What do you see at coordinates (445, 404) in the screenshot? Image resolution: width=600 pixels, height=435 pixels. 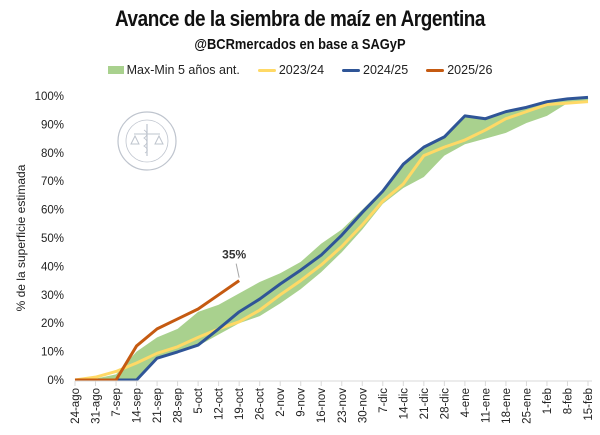 I see `x-tick-label: 28-dic` at bounding box center [445, 404].